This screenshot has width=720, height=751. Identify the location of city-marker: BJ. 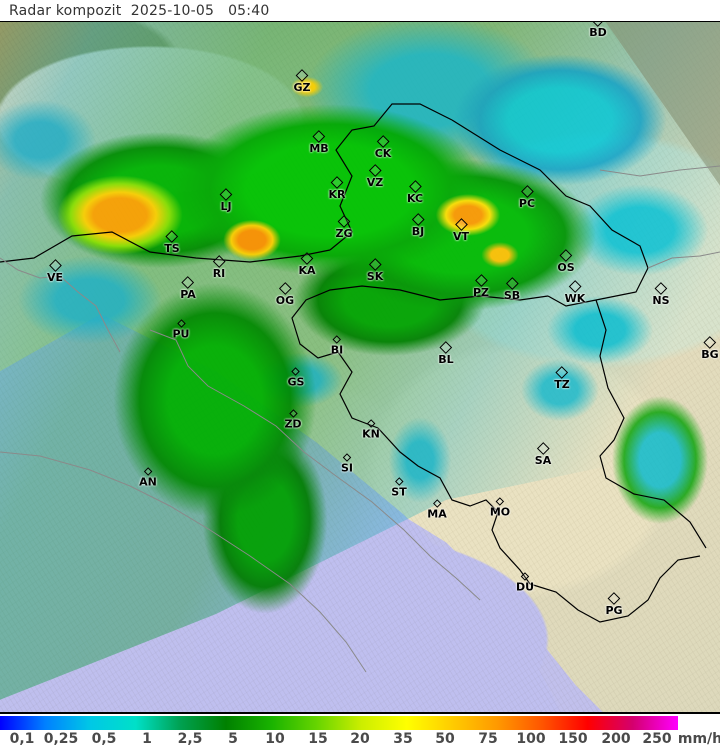
(418, 225).